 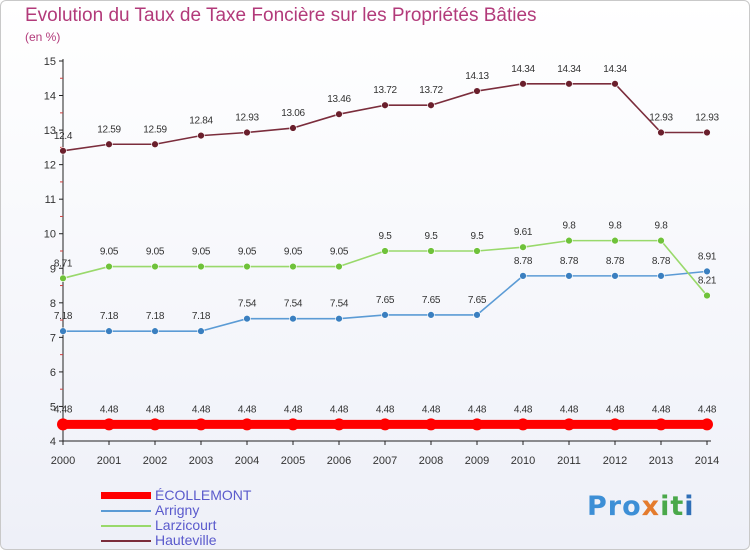 What do you see at coordinates (50, 97) in the screenshot?
I see `y-tick-label: 14` at bounding box center [50, 97].